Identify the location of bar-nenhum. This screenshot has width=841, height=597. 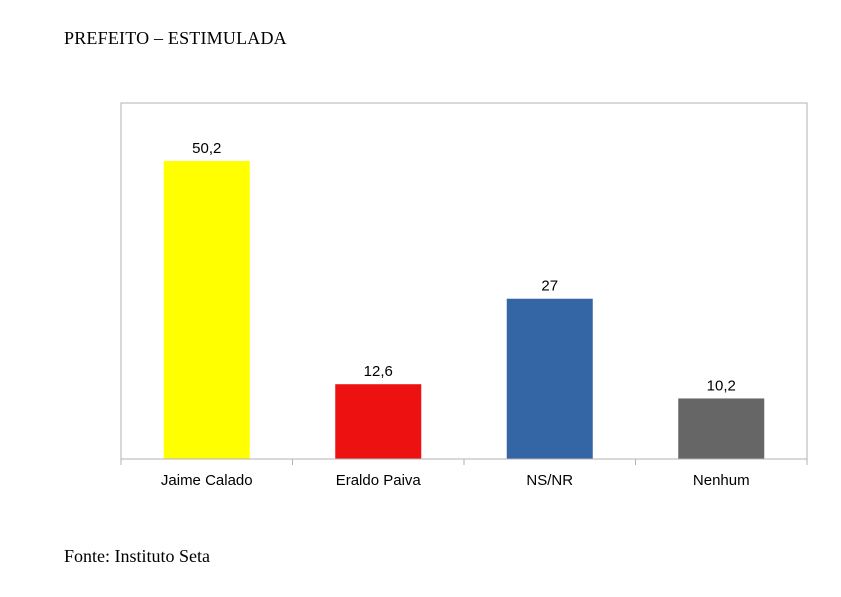
(721, 428).